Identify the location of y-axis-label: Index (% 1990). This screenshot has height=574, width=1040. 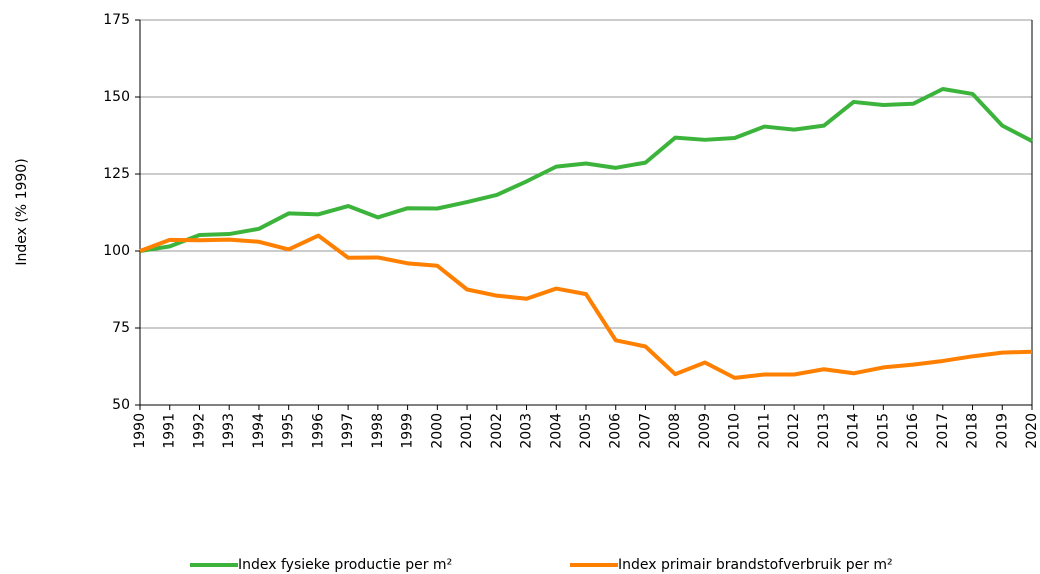
(22, 211).